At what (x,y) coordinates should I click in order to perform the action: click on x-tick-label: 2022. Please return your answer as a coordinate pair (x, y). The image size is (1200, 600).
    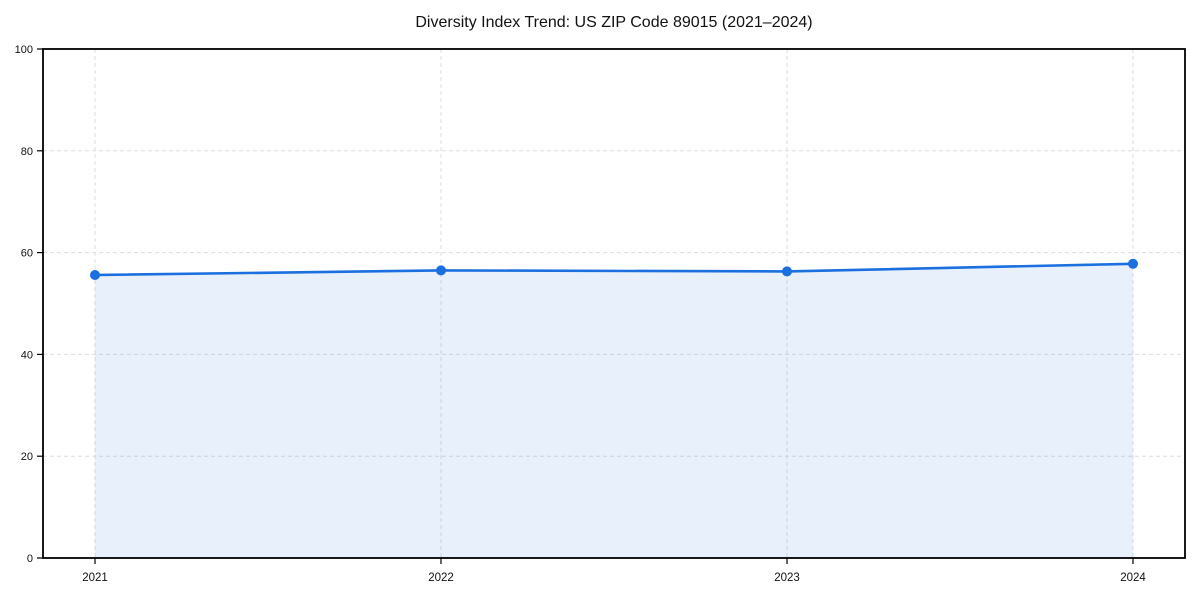
    Looking at the image, I should click on (441, 578).